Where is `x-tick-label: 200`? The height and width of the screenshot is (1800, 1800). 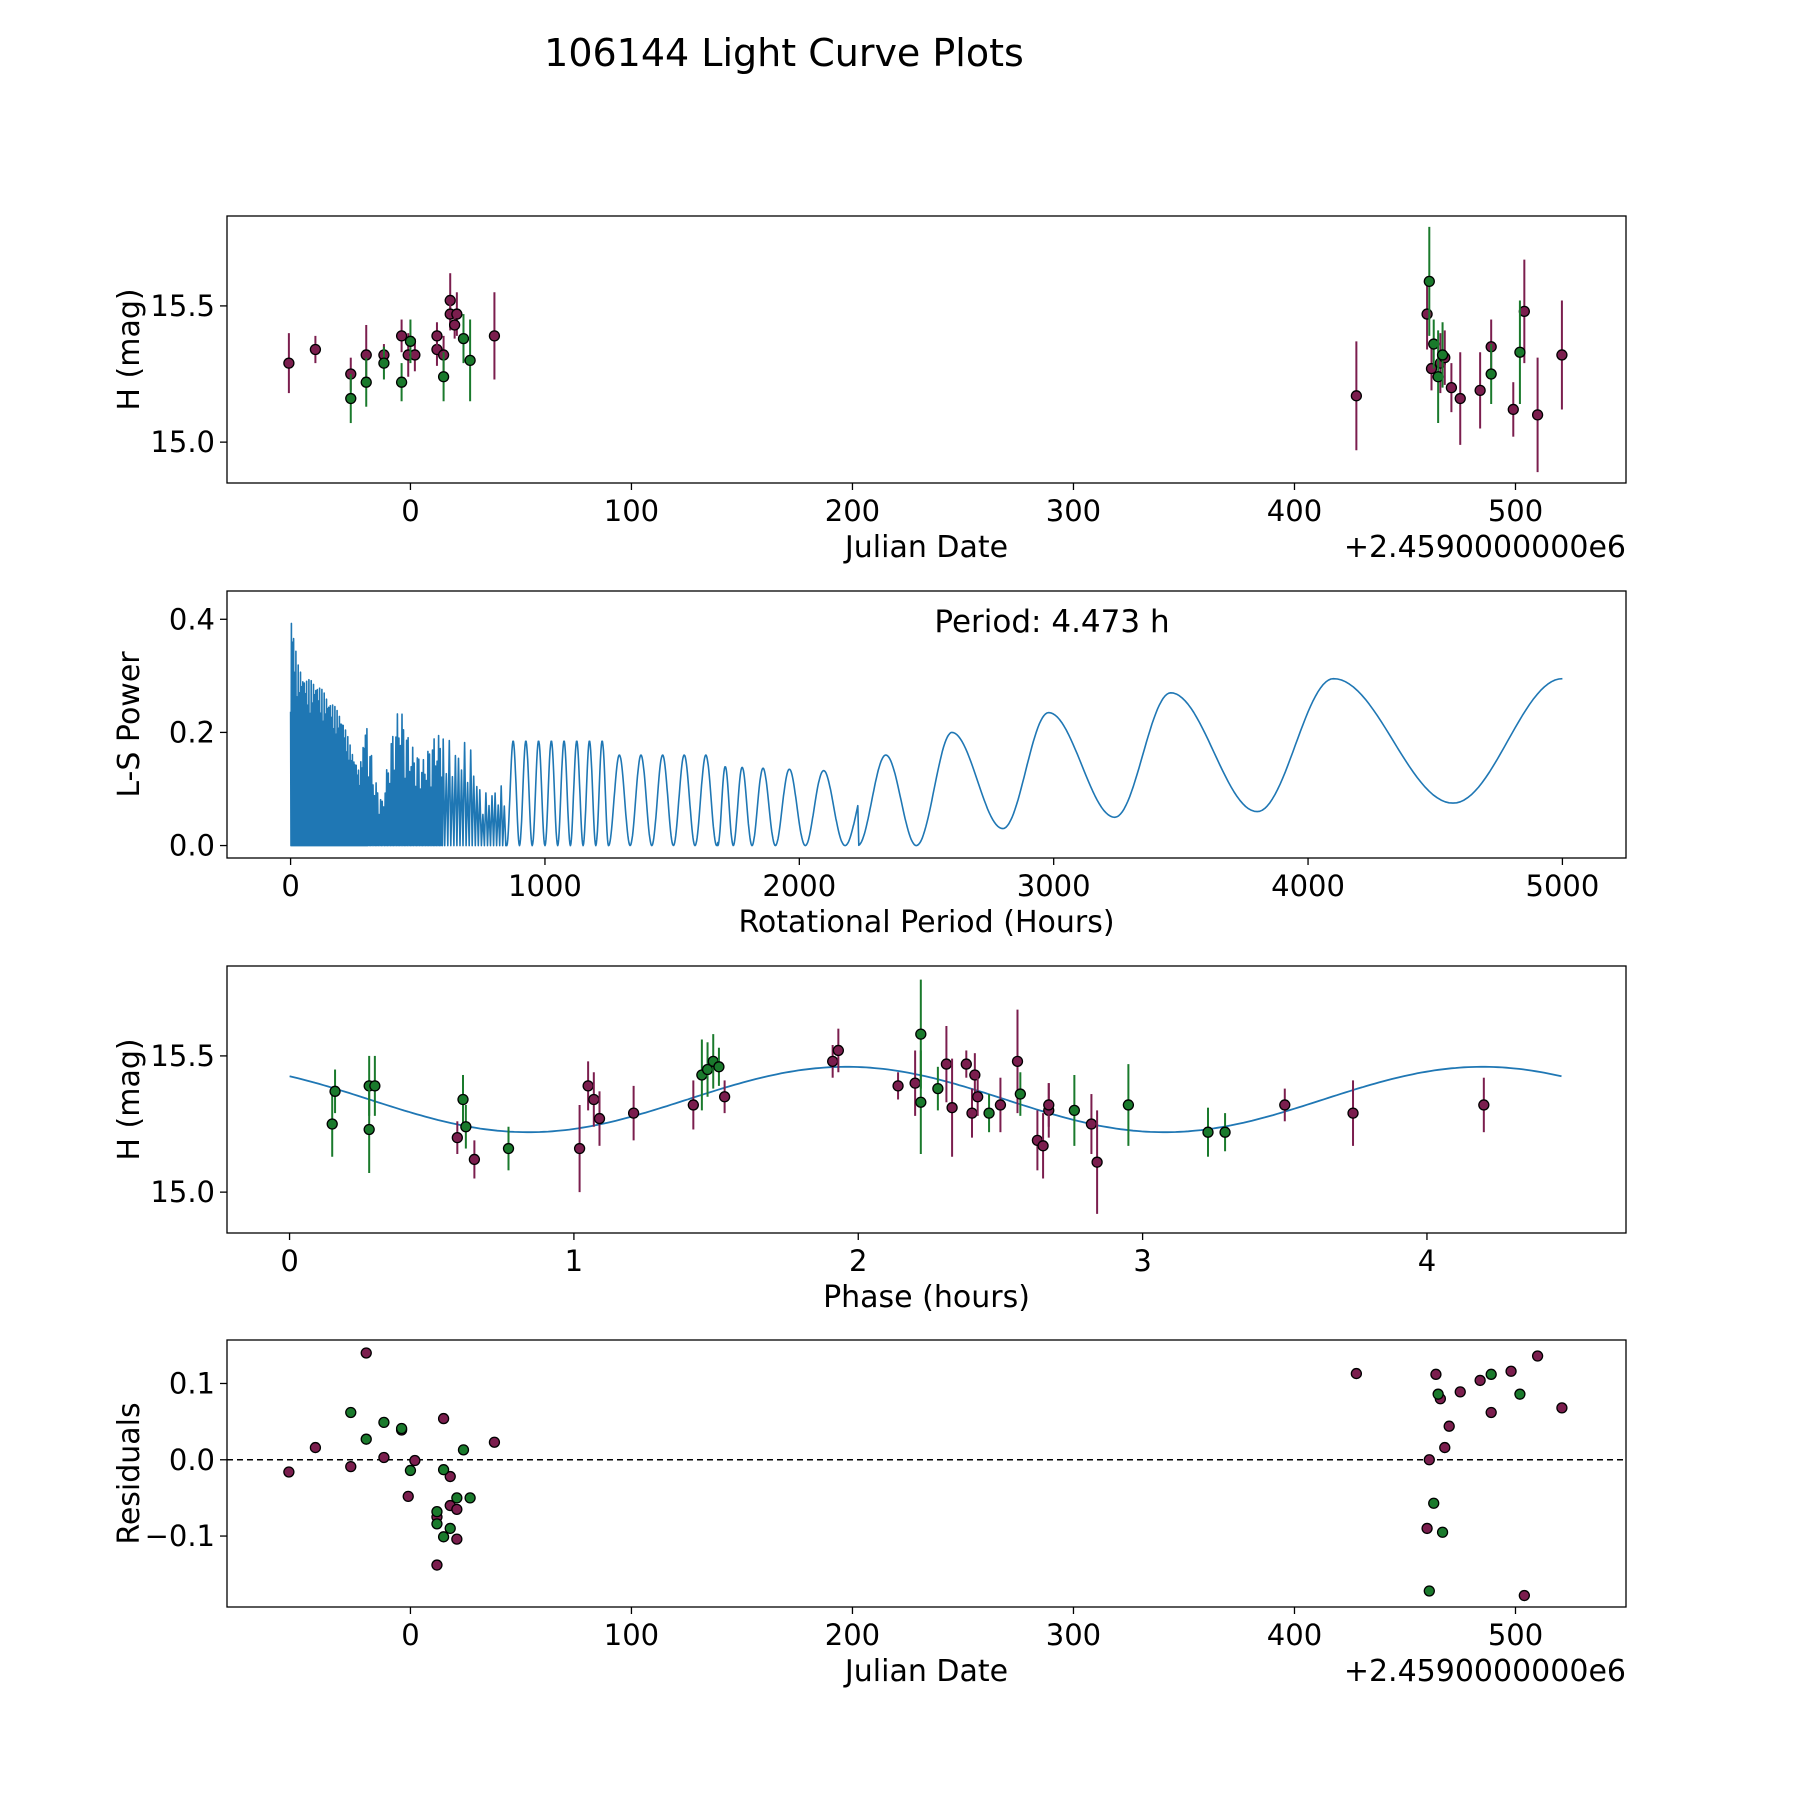 x-tick-label: 200 is located at coordinates (852, 511).